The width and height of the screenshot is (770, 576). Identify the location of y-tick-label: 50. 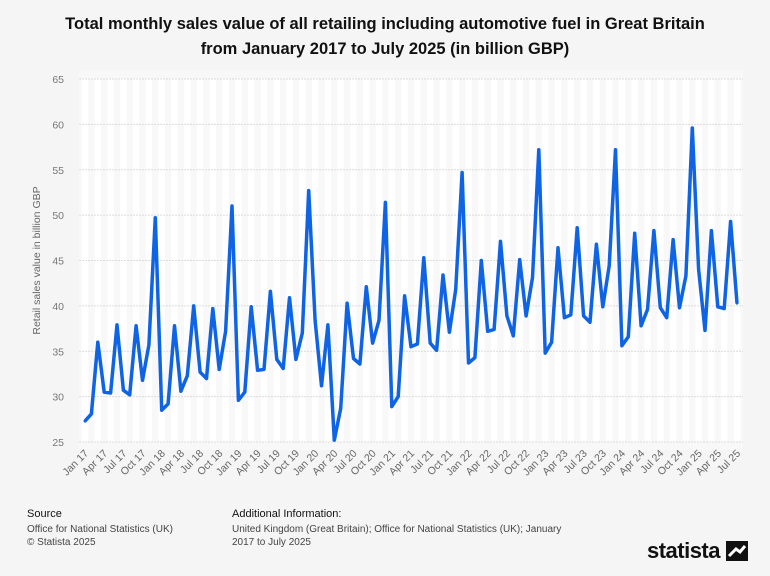
(58, 216).